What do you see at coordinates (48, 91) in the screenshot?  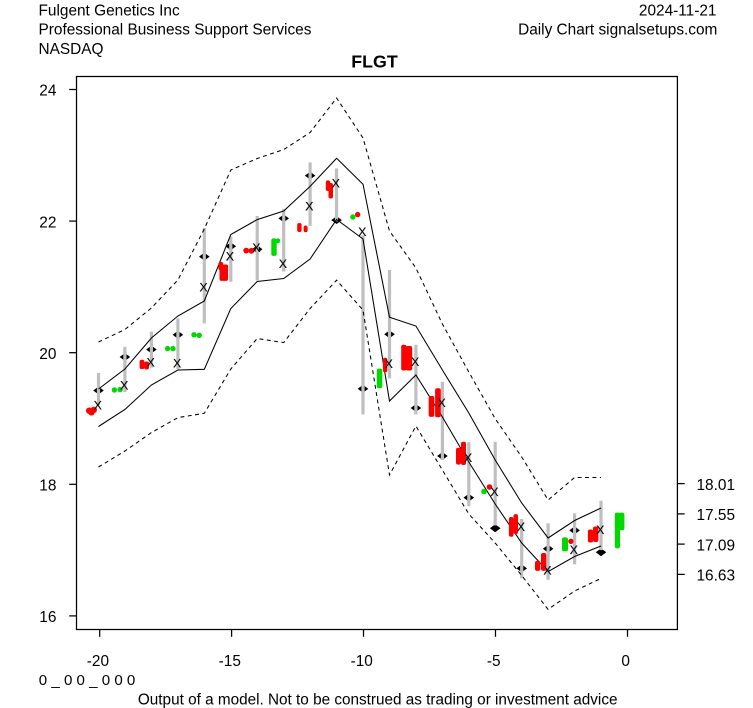 I see `svg-text: 24` at bounding box center [48, 91].